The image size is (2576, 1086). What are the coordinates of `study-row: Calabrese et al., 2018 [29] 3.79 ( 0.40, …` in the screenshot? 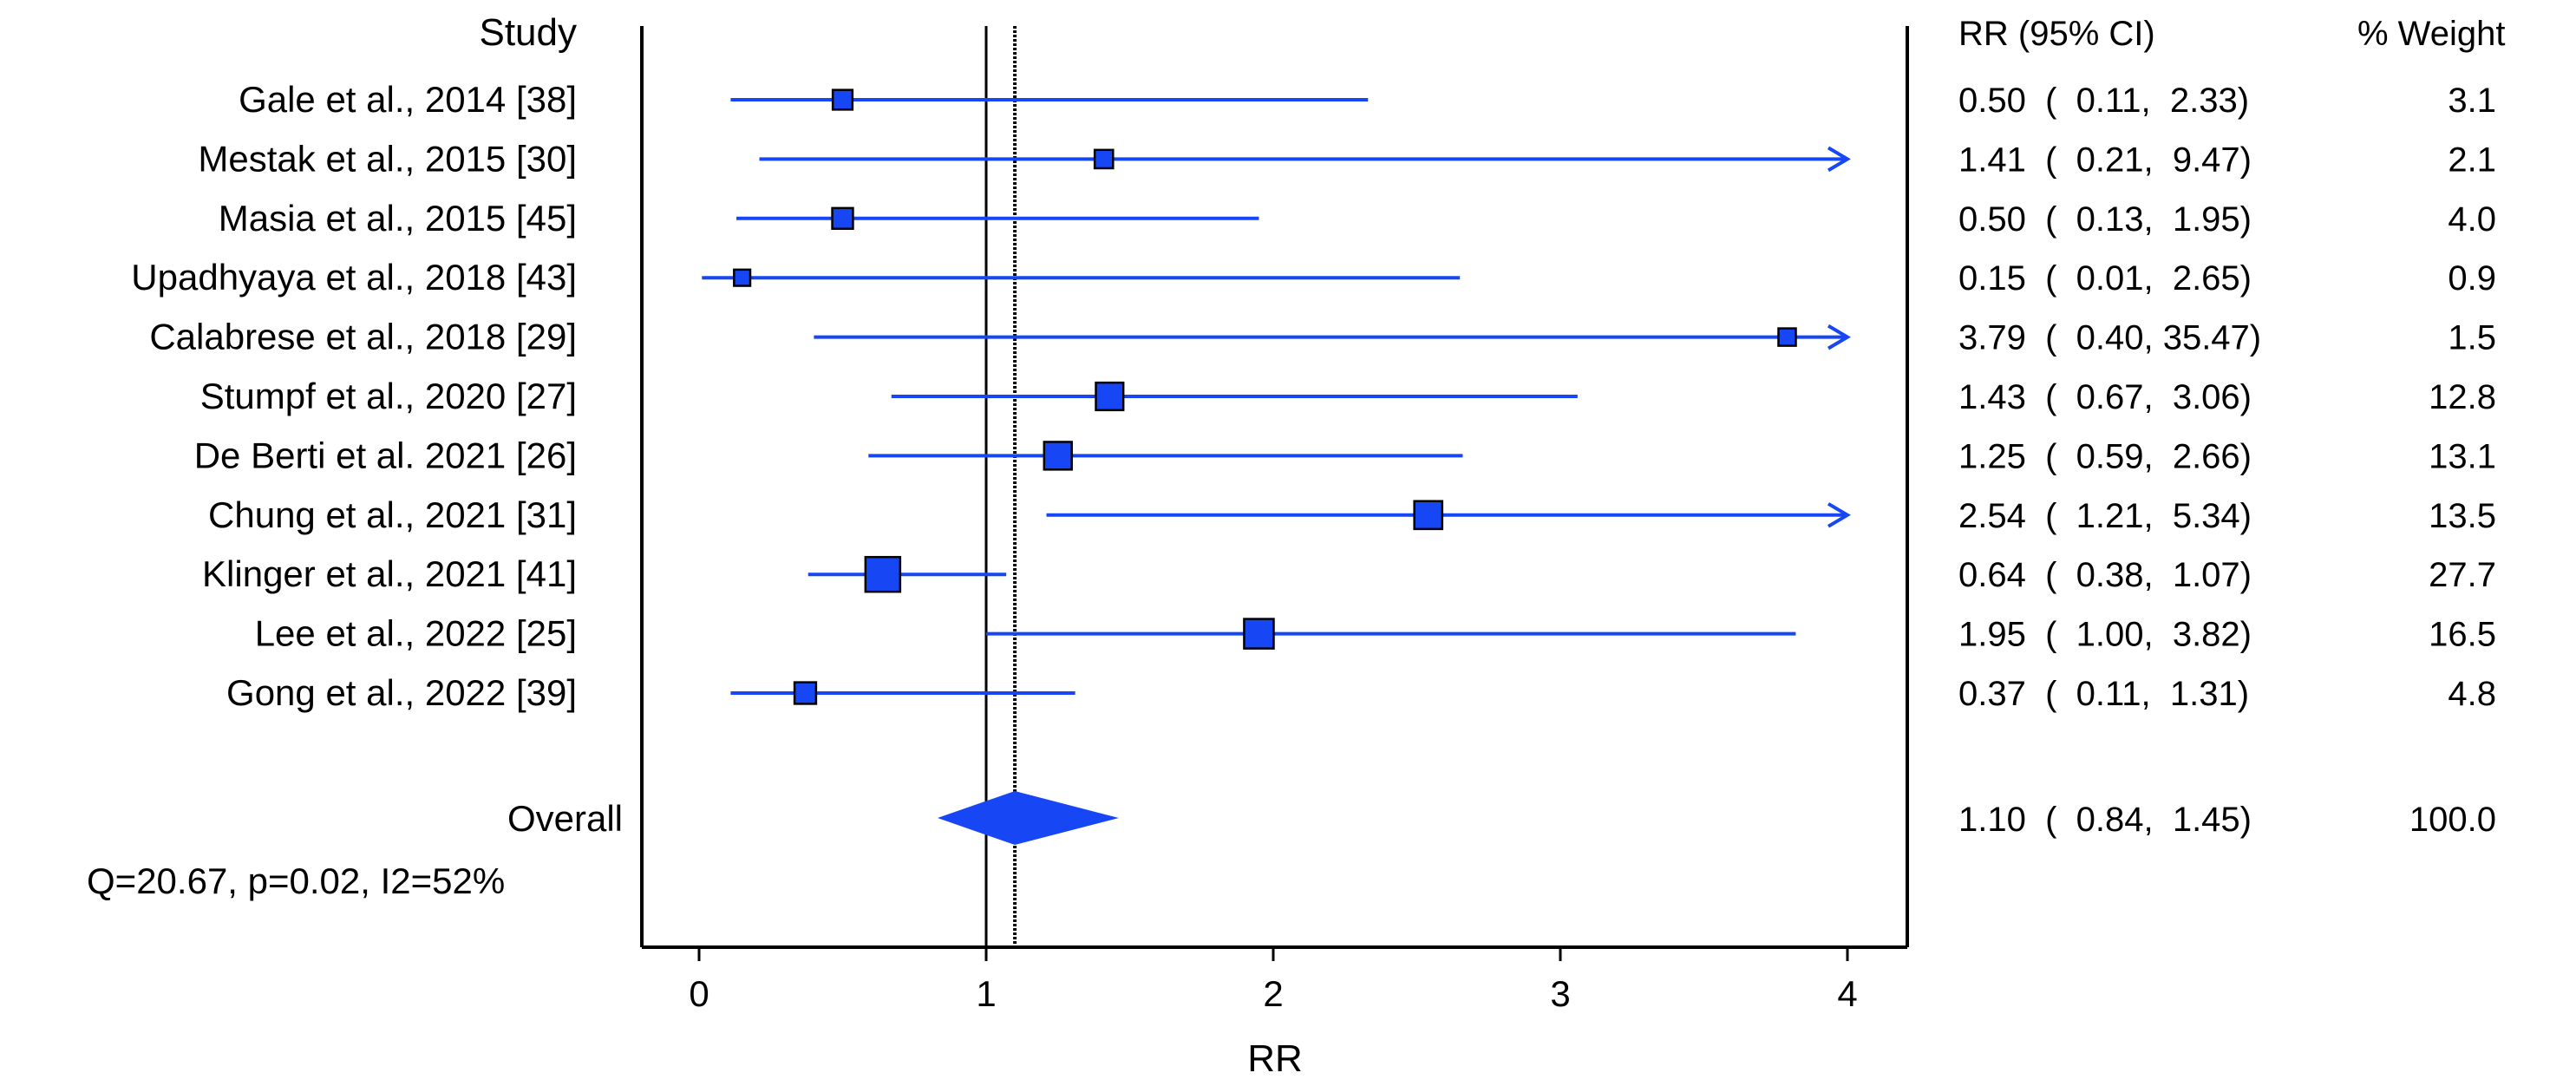 It's located at (1322, 337).